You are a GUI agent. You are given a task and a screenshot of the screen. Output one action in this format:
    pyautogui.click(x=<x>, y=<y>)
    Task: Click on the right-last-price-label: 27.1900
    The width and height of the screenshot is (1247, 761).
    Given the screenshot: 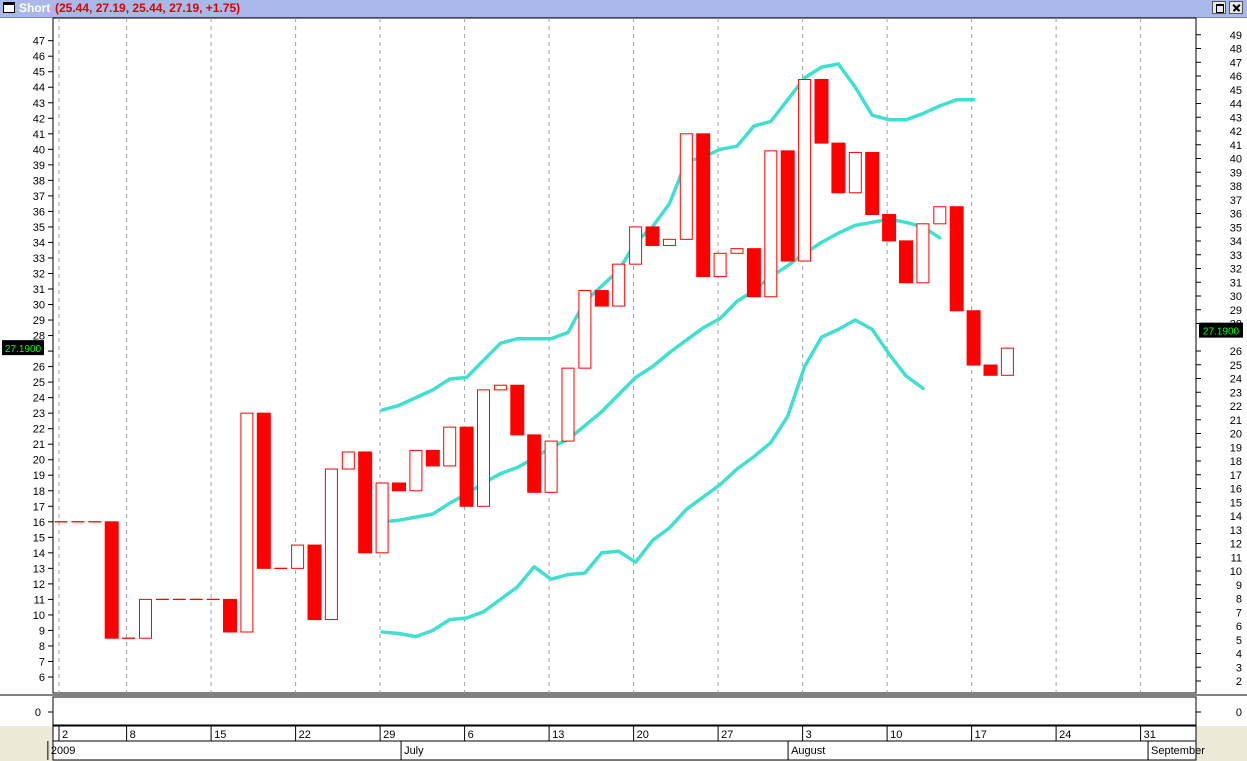 What is the action you would take?
    pyautogui.click(x=1221, y=332)
    